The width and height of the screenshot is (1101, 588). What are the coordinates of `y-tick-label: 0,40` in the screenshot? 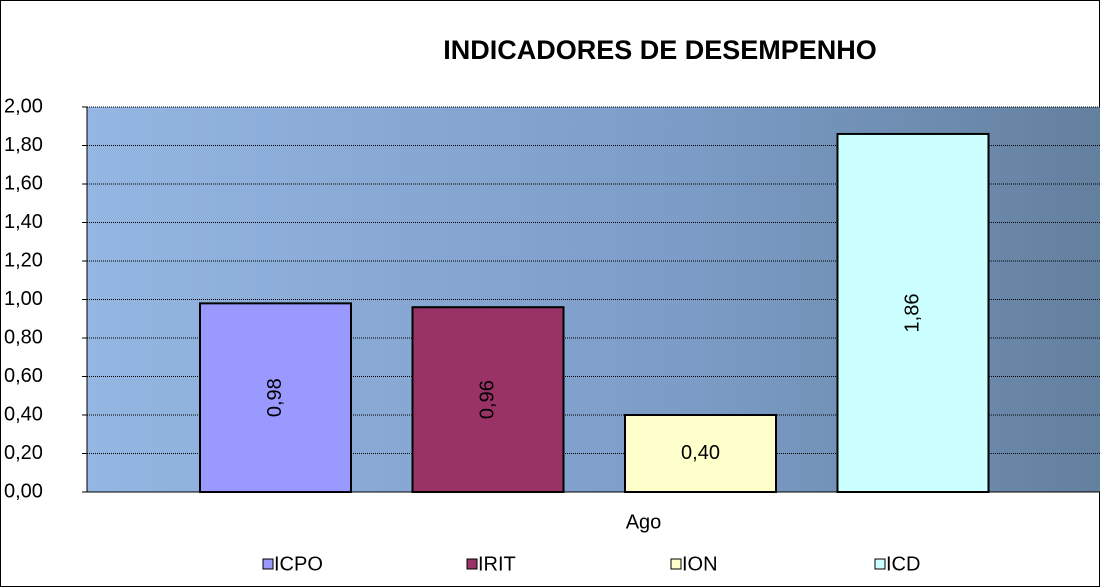 It's located at (23, 414).